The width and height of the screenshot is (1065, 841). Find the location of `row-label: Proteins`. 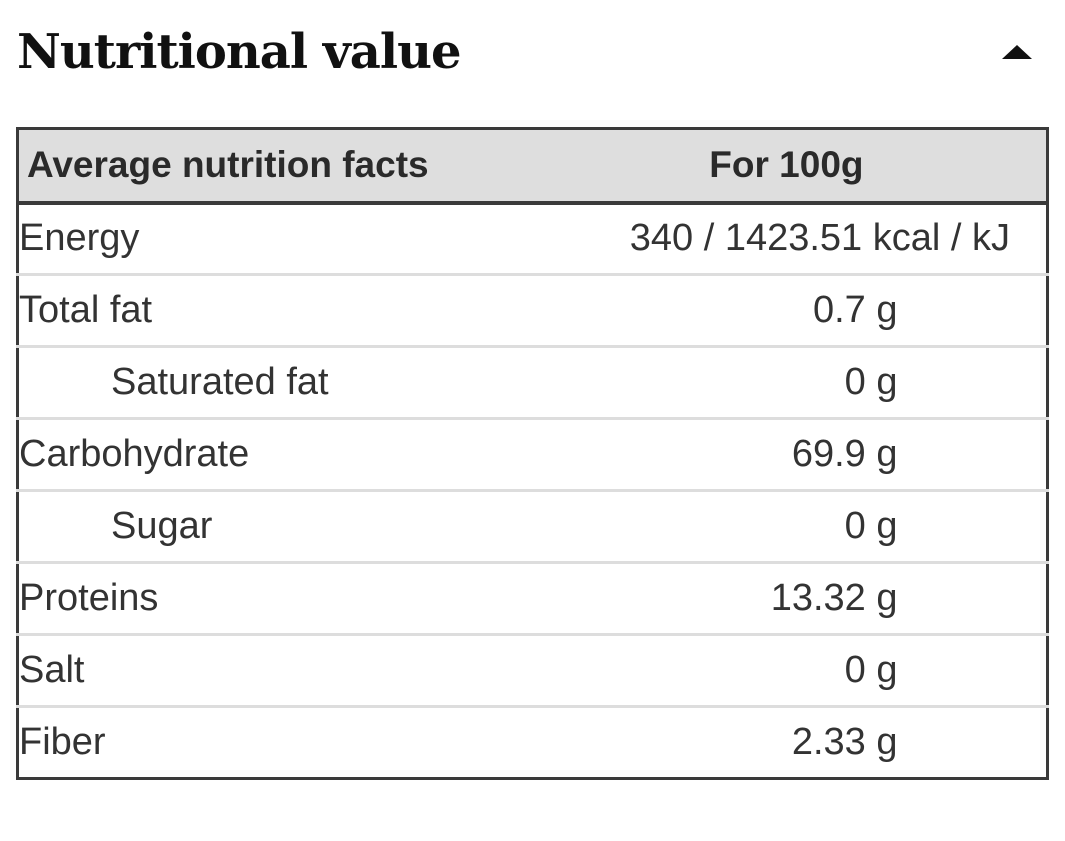

row-label: Proteins is located at coordinates (267, 599).